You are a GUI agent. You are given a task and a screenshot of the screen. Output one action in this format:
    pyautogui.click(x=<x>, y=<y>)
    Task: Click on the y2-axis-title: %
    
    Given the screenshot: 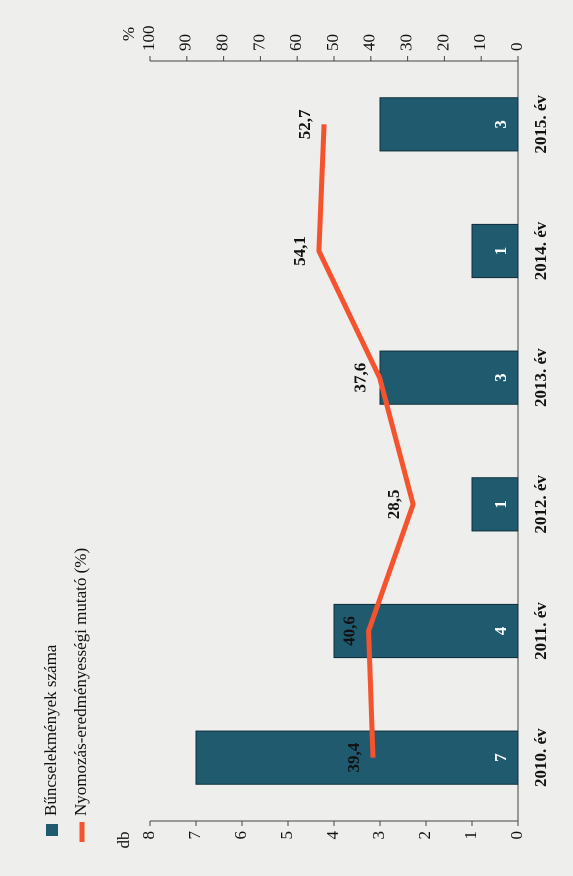 What is the action you would take?
    pyautogui.click(x=128, y=34)
    